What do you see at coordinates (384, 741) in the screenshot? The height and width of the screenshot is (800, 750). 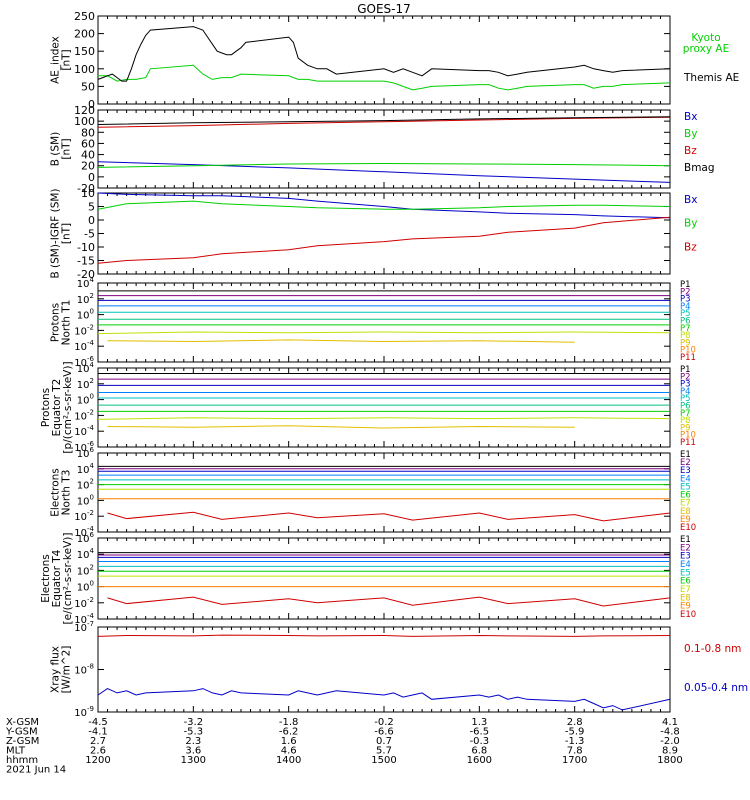 I see `axis-row-value: 0.7` at bounding box center [384, 741].